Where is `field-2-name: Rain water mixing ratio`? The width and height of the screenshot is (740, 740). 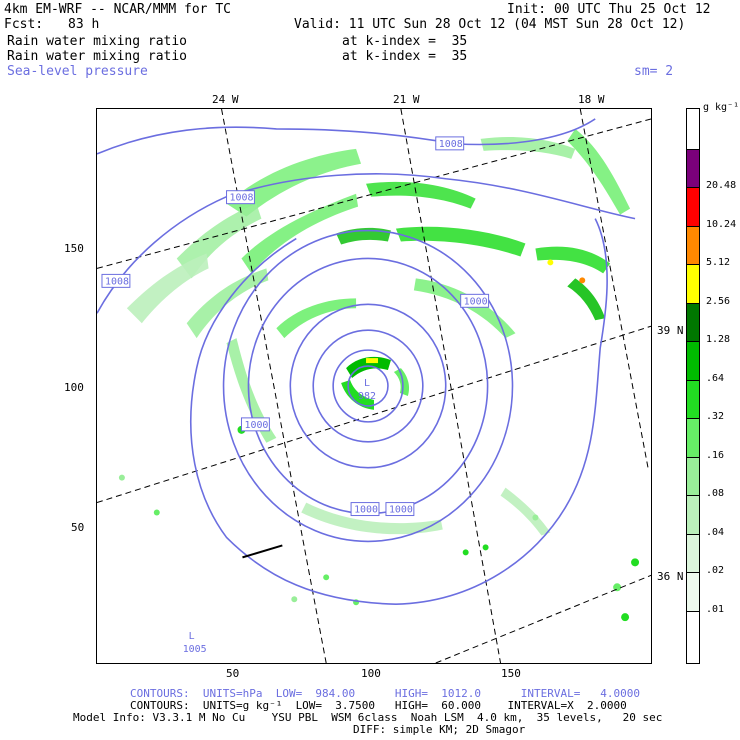
field-2-name: Rain water mixing ratio is located at coordinates (97, 56).